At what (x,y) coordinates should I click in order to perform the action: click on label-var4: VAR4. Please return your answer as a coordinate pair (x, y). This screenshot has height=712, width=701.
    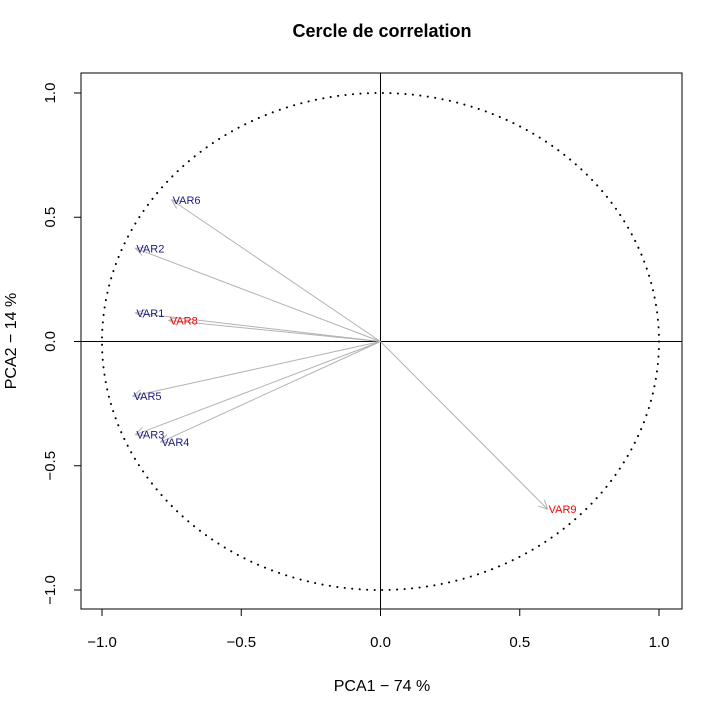
    Looking at the image, I should click on (175, 443).